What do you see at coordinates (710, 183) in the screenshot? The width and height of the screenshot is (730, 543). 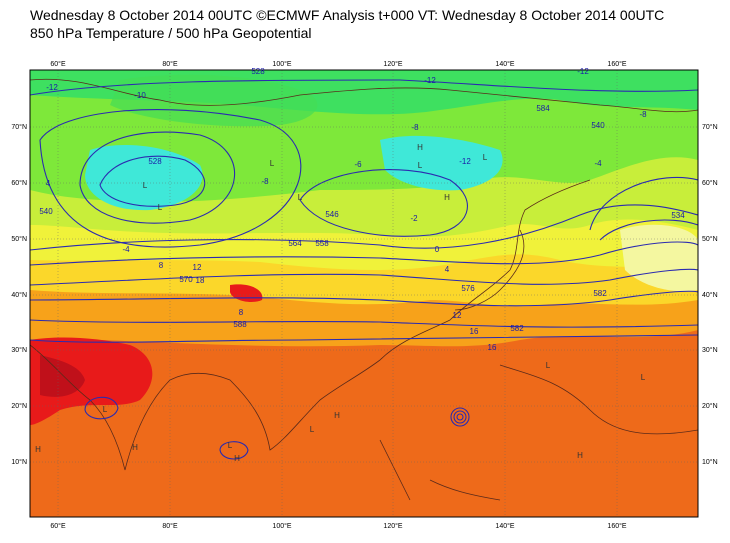 I see `lat-label-right: 60°N` at bounding box center [710, 183].